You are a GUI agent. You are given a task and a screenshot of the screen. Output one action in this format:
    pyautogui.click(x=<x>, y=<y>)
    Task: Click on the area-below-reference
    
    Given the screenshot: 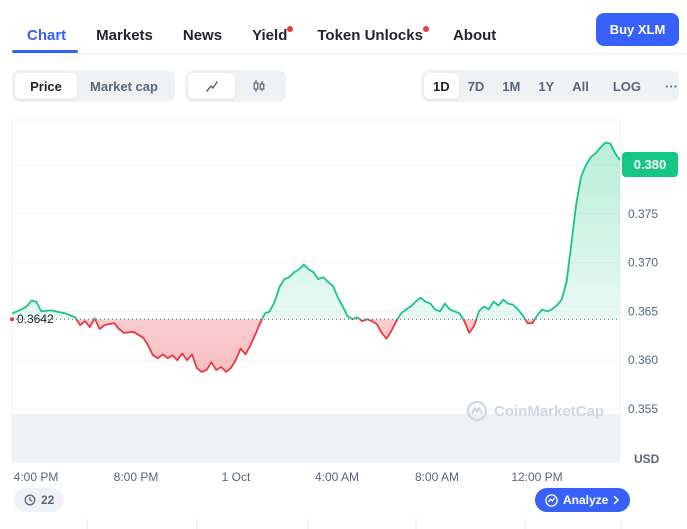 What is the action you would take?
    pyautogui.click(x=305, y=345)
    